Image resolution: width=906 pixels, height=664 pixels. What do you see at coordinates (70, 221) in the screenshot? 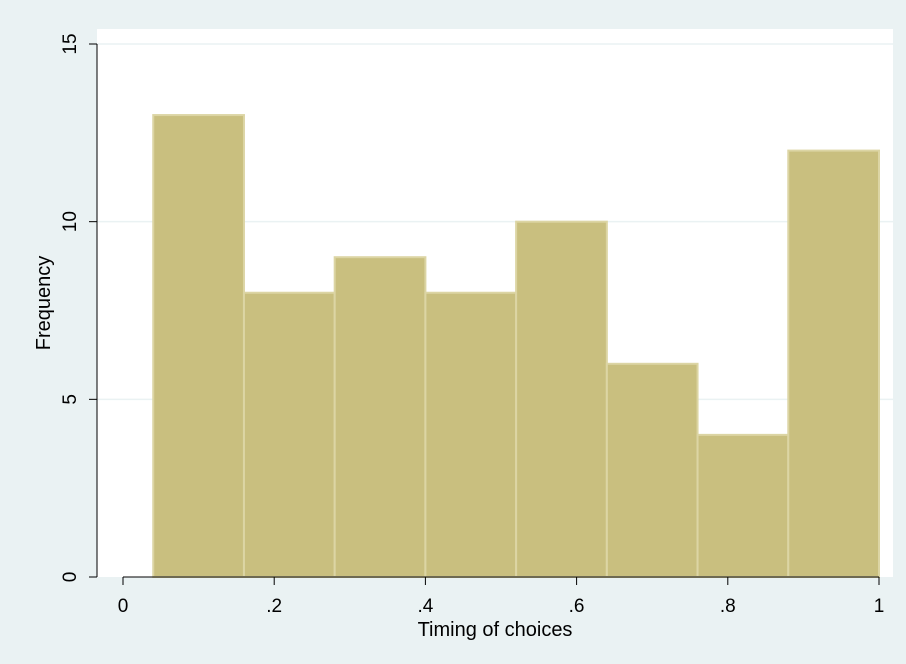
I see `y-tick-label: 10` at bounding box center [70, 221].